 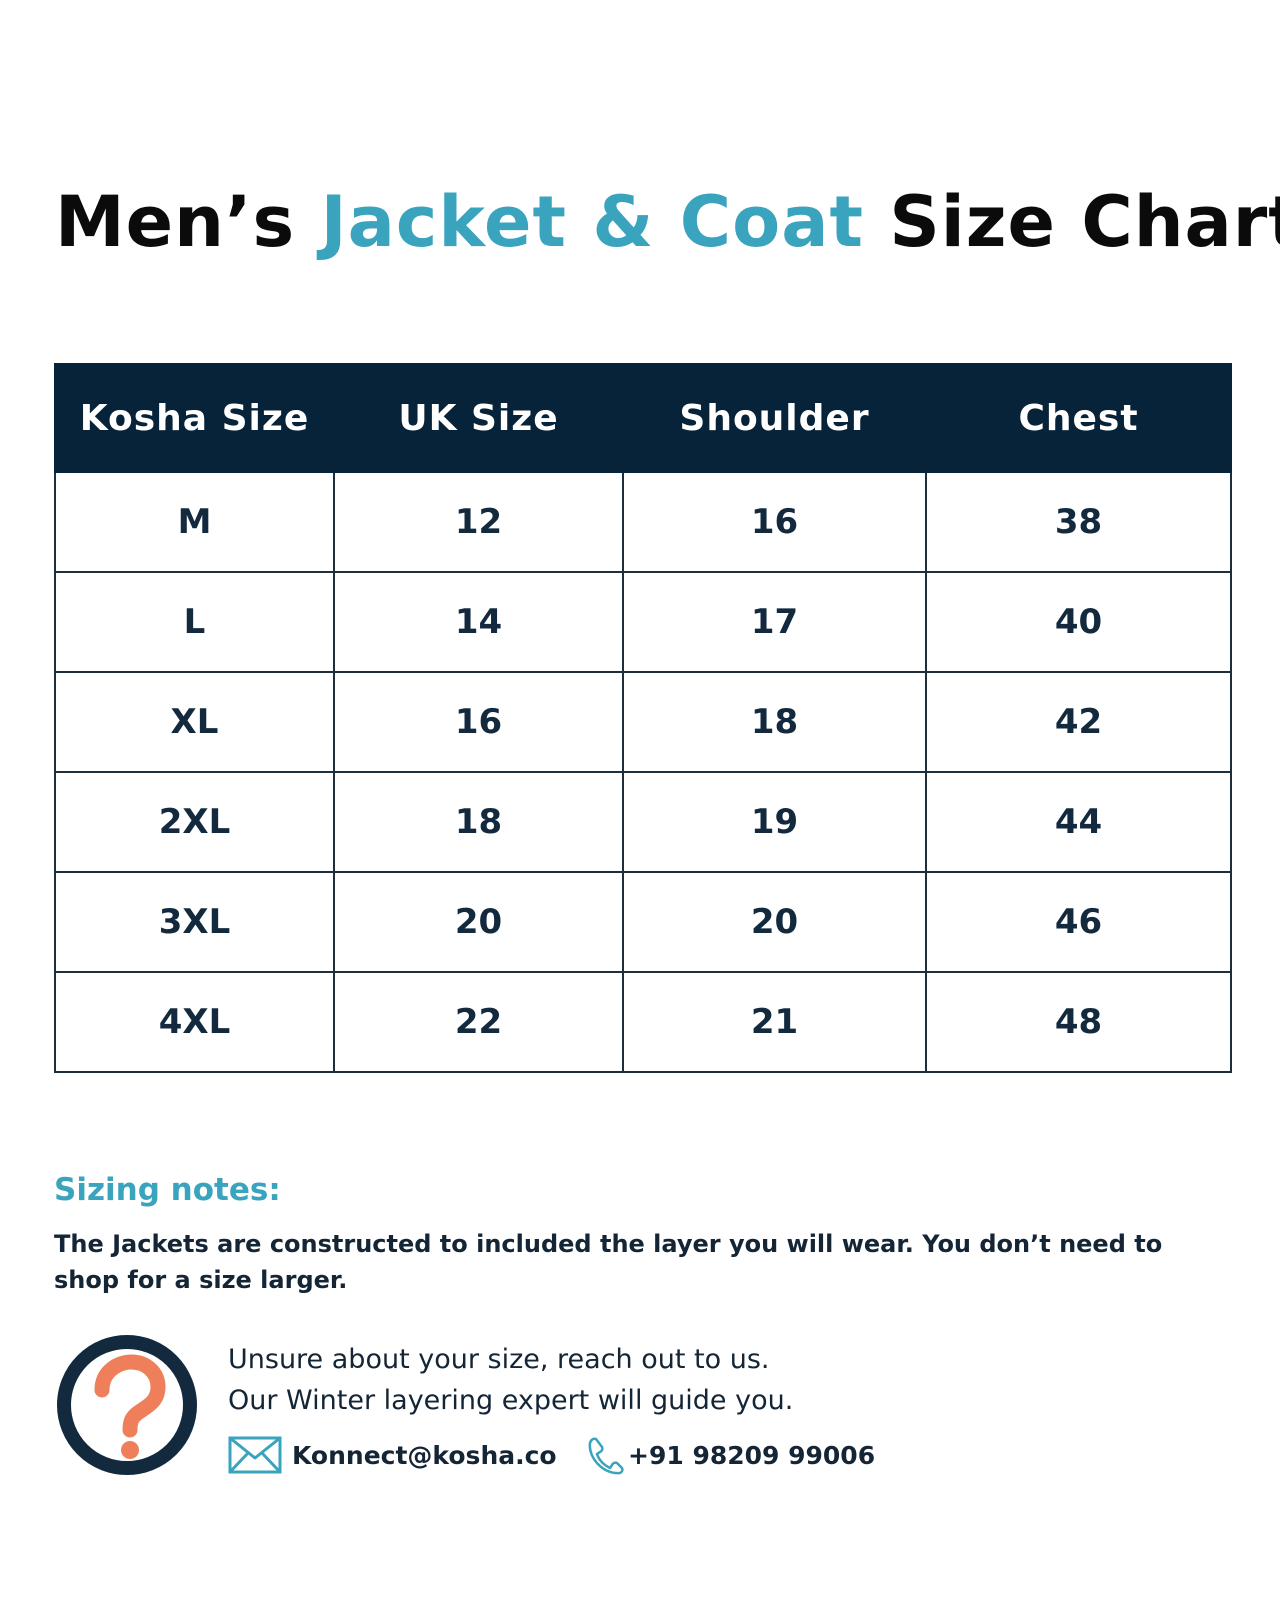 What do you see at coordinates (194, 822) in the screenshot?
I see `cell-kosha-size: 2XL` at bounding box center [194, 822].